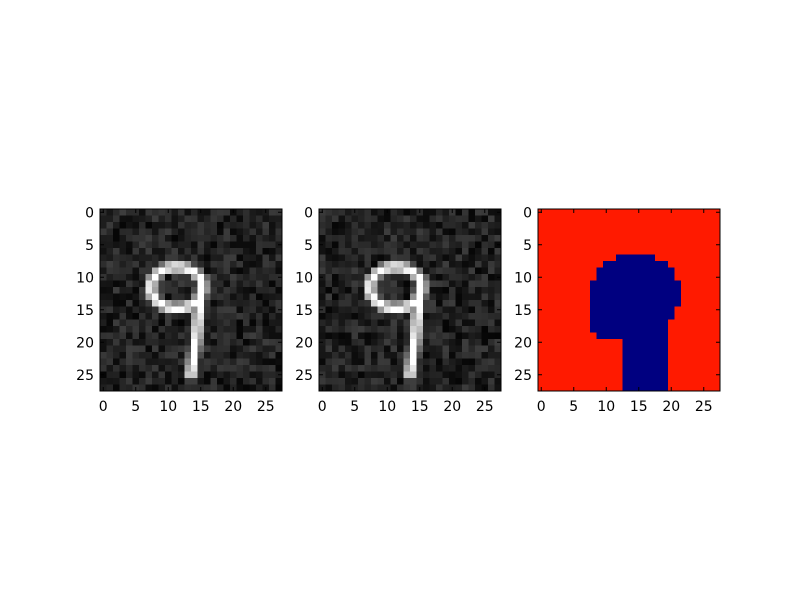  Describe the element at coordinates (573, 407) in the screenshot. I see `x-tick-label: 5` at that location.